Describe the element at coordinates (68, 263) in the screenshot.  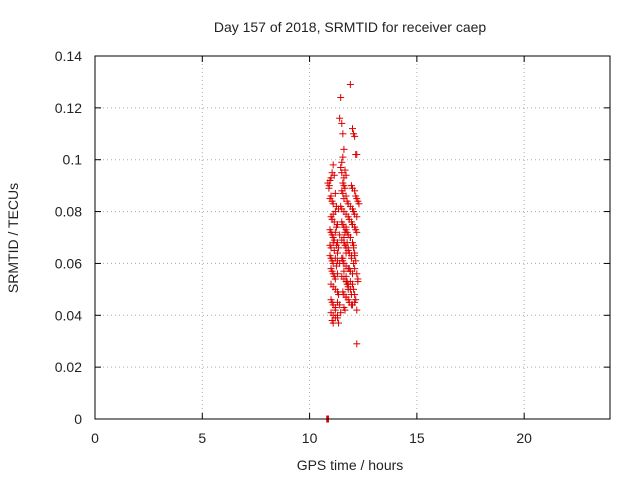
I see `y-tick-label: 0.06` at that location.